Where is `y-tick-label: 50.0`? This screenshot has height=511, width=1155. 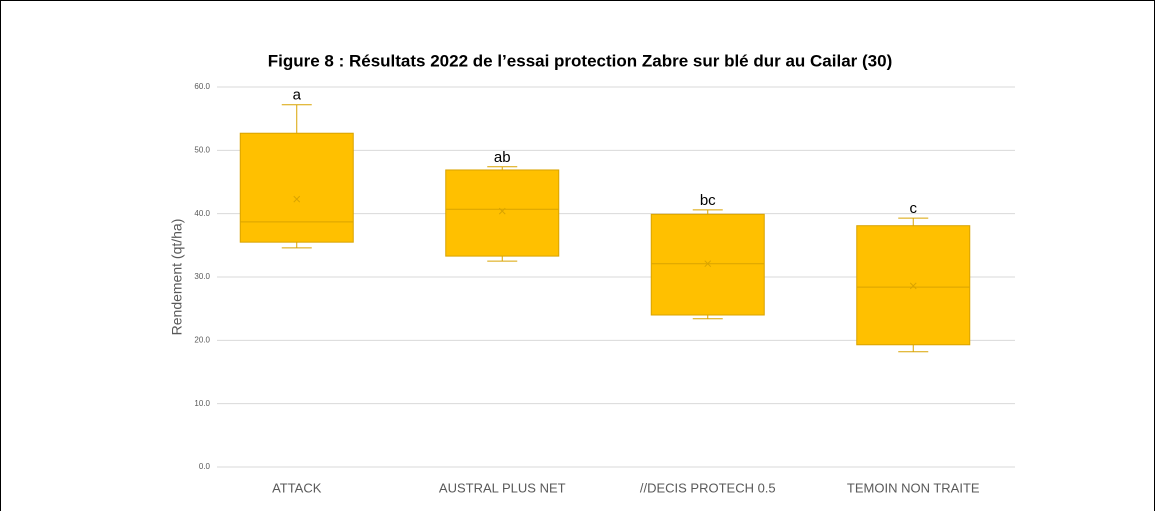 y-tick-label: 50.0 is located at coordinates (202, 149).